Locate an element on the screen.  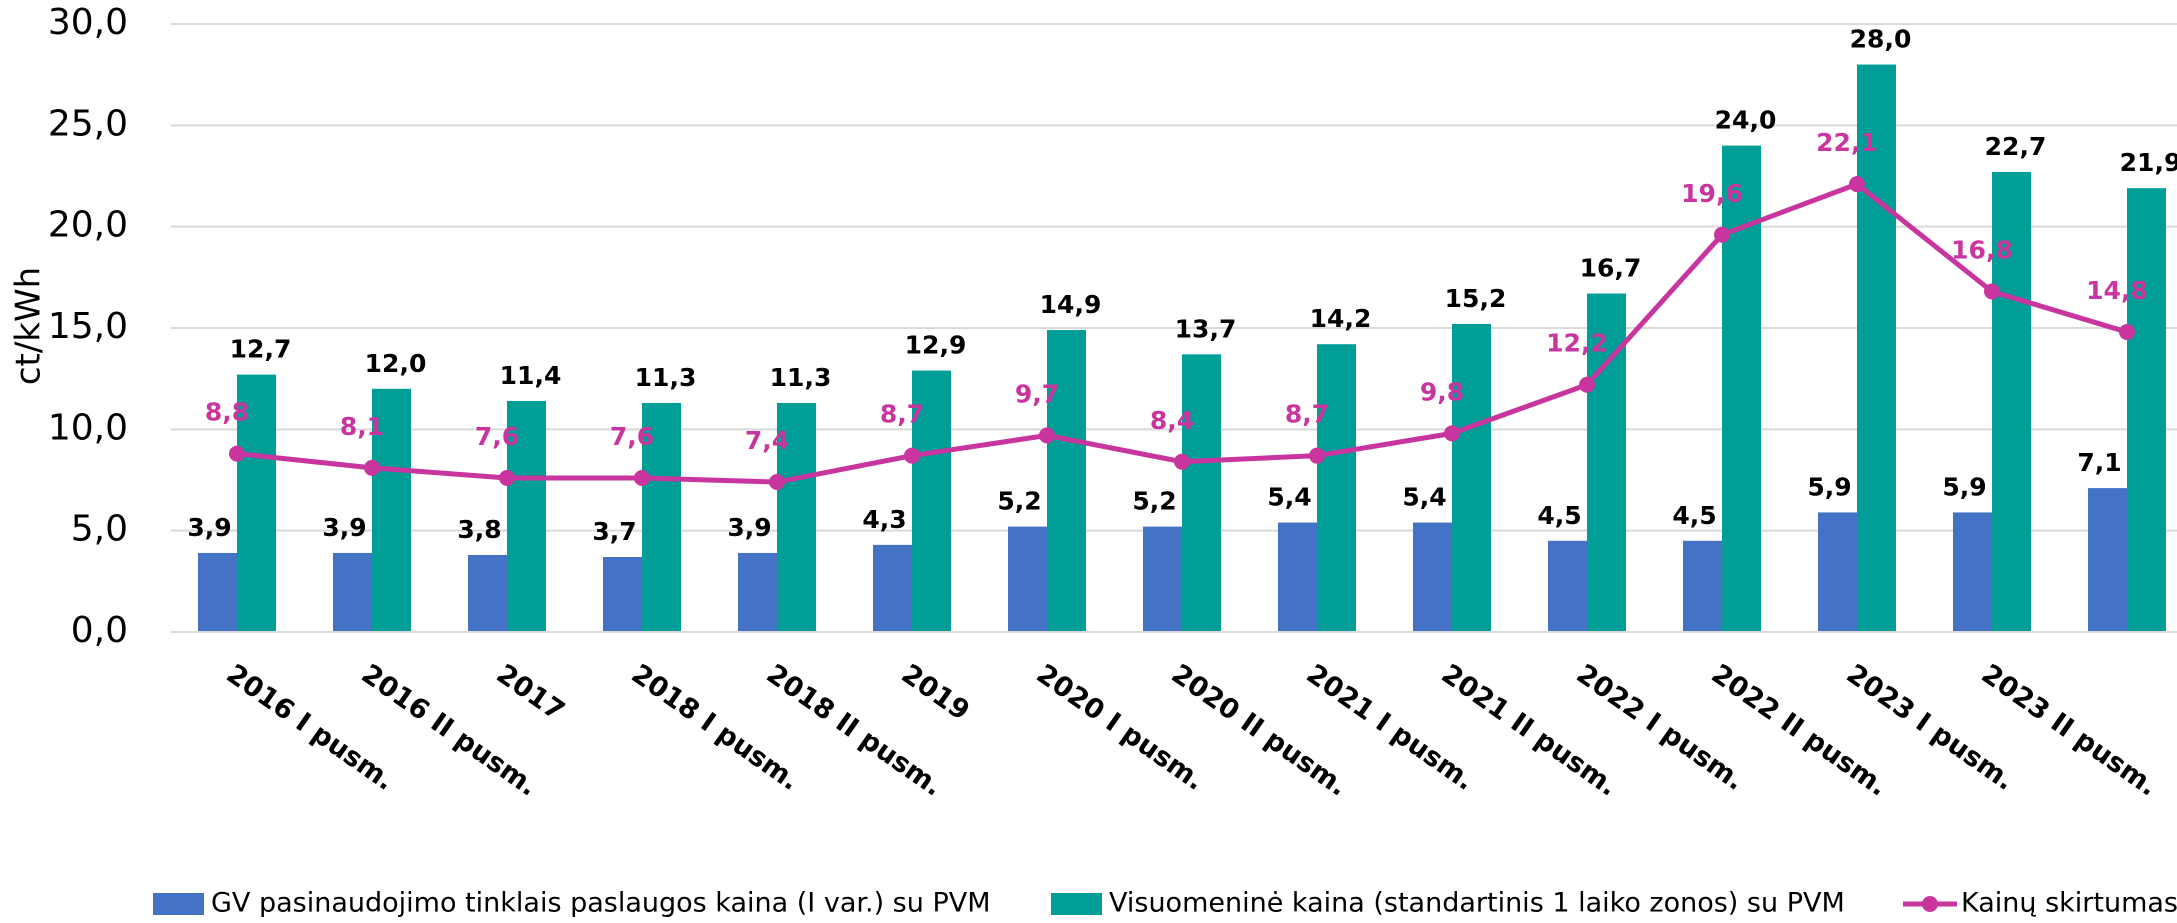
y-tick-label: 0,0 is located at coordinates (99, 630).